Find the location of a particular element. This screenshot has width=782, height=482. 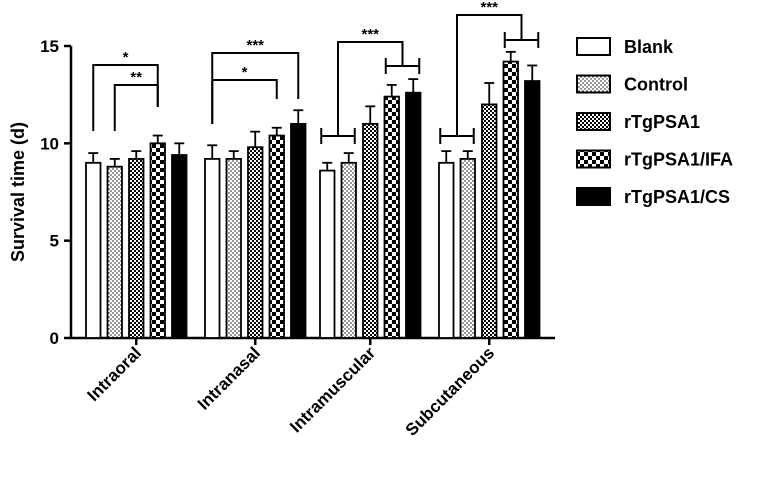

legend-label: rTgPSA1/IFA is located at coordinates (678, 160).